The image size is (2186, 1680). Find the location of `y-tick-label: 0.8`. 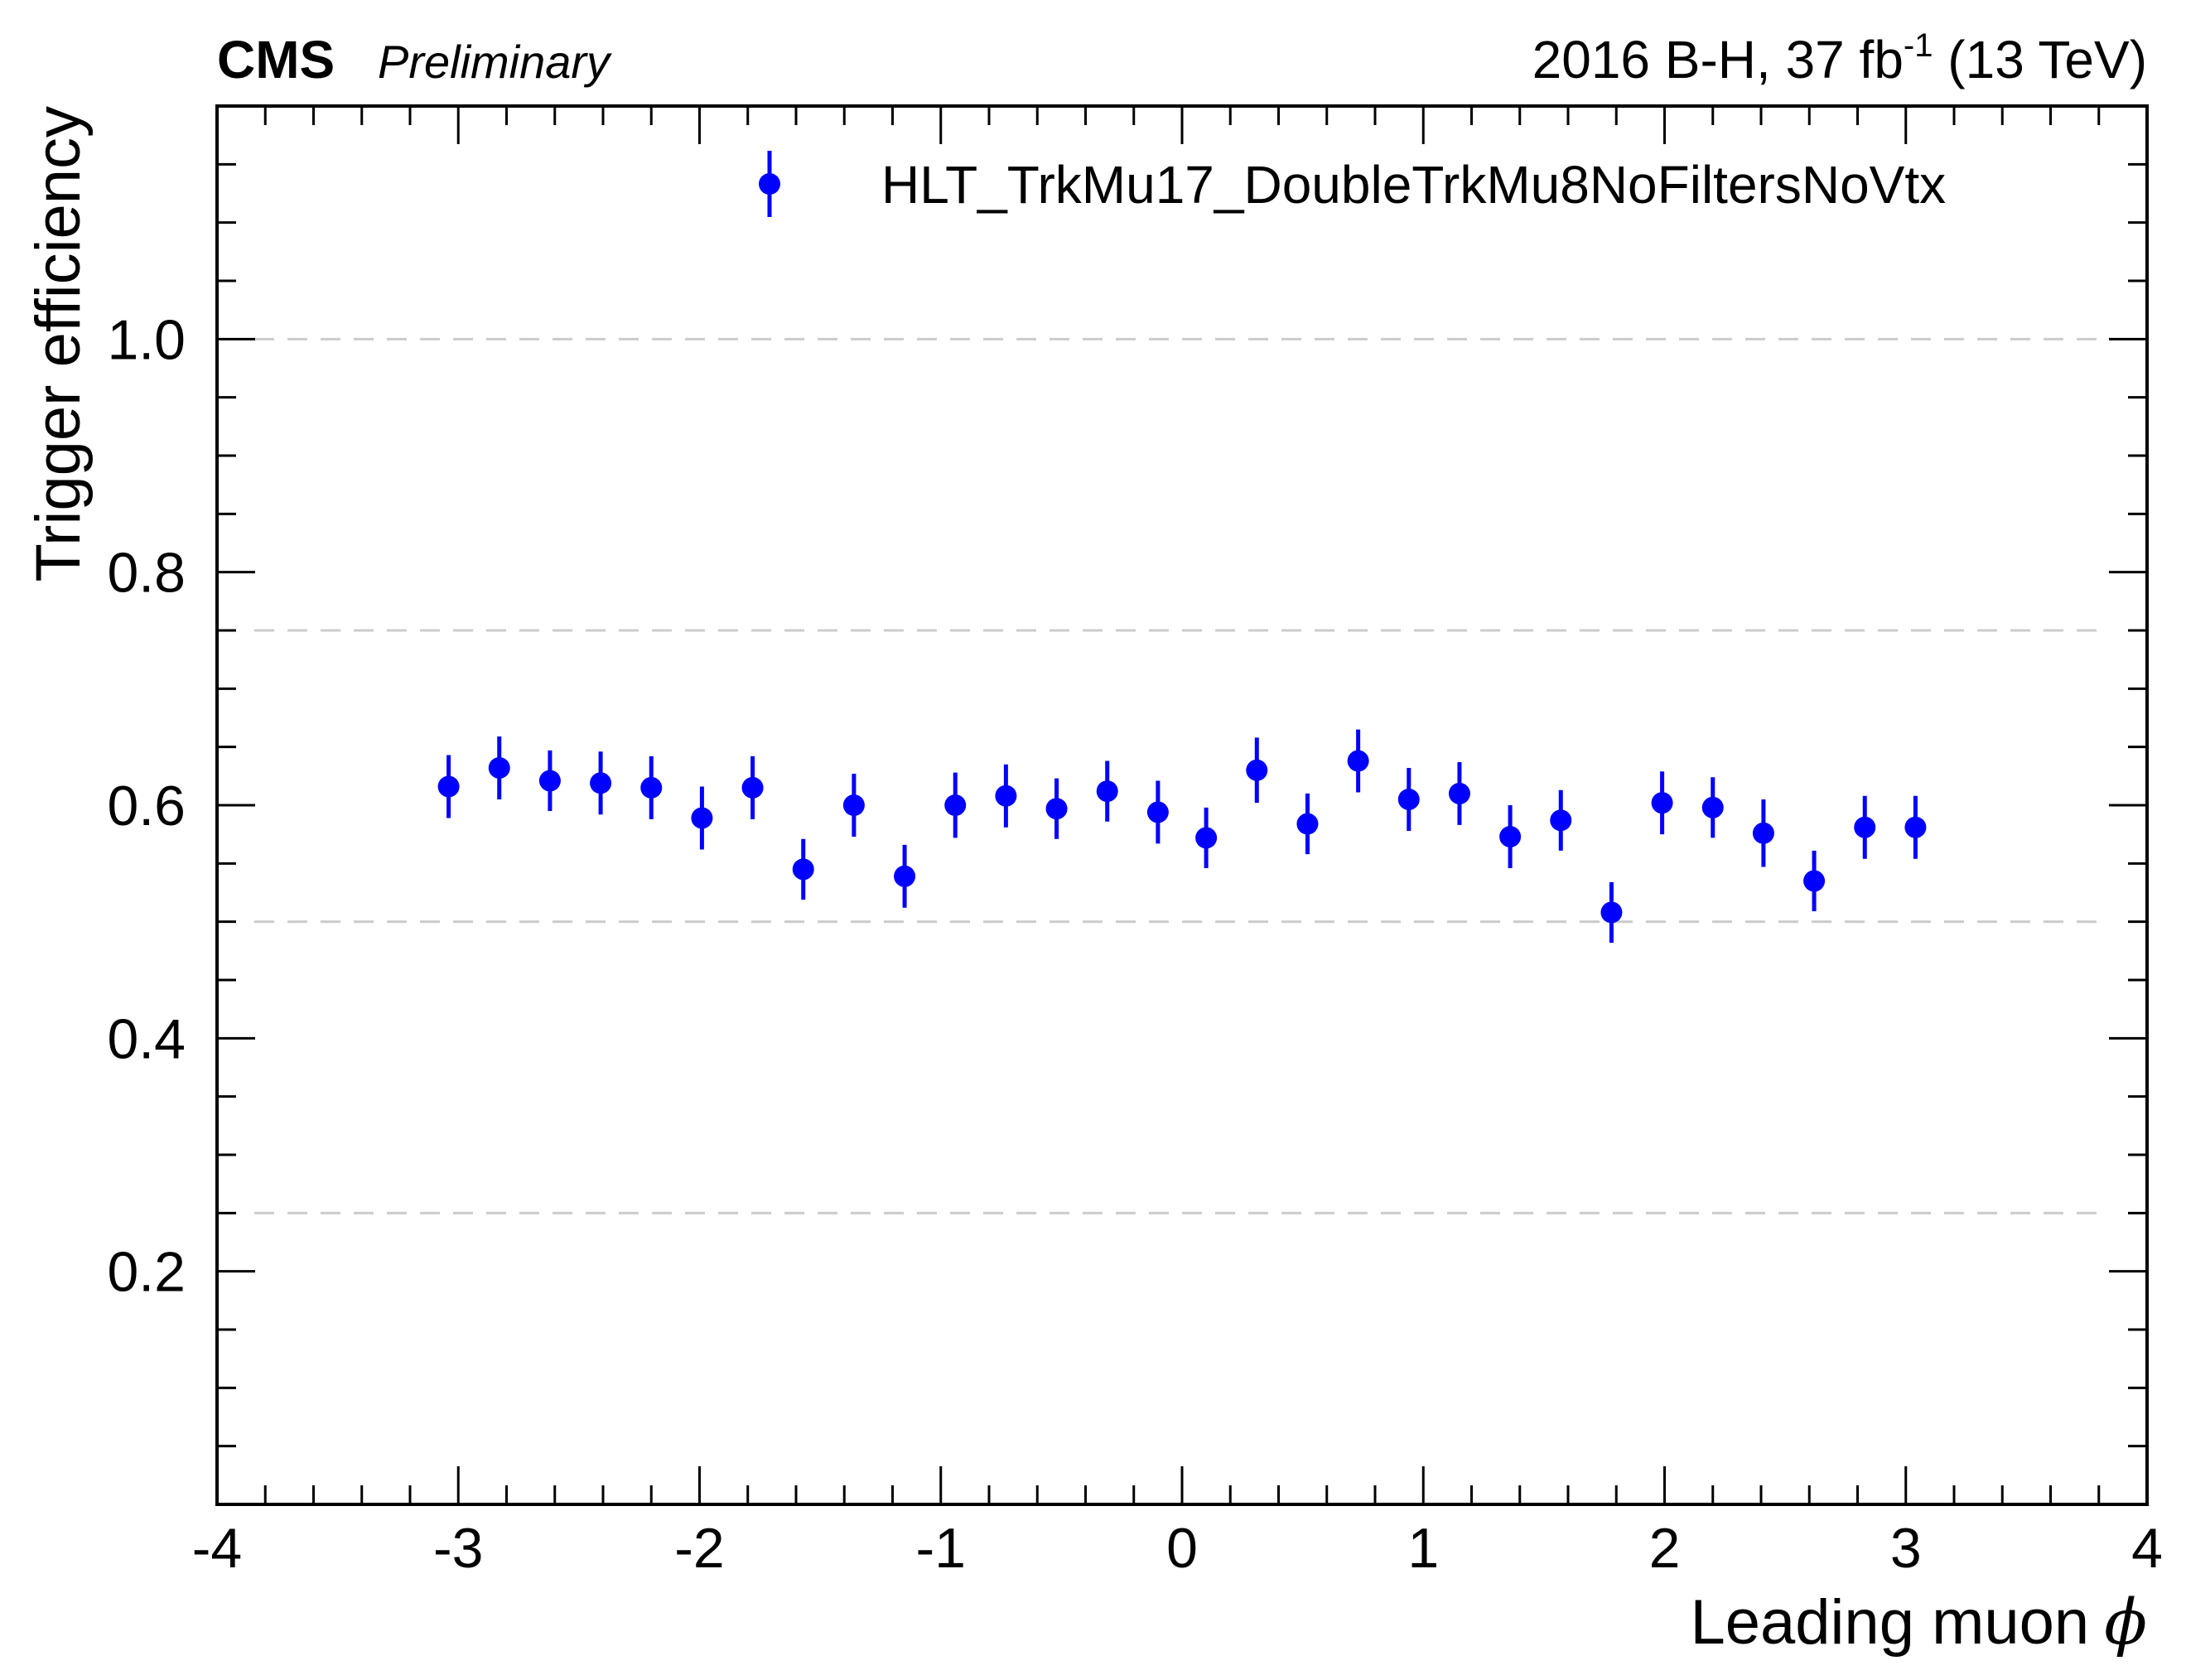

y-tick-label: 0.8 is located at coordinates (146, 573).